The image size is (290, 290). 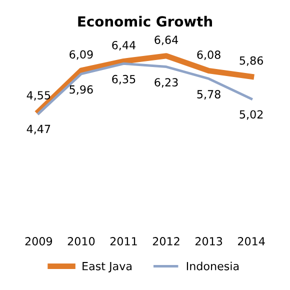 What do you see at coordinates (166, 241) in the screenshot?
I see `x-tick-label: 2012` at bounding box center [166, 241].